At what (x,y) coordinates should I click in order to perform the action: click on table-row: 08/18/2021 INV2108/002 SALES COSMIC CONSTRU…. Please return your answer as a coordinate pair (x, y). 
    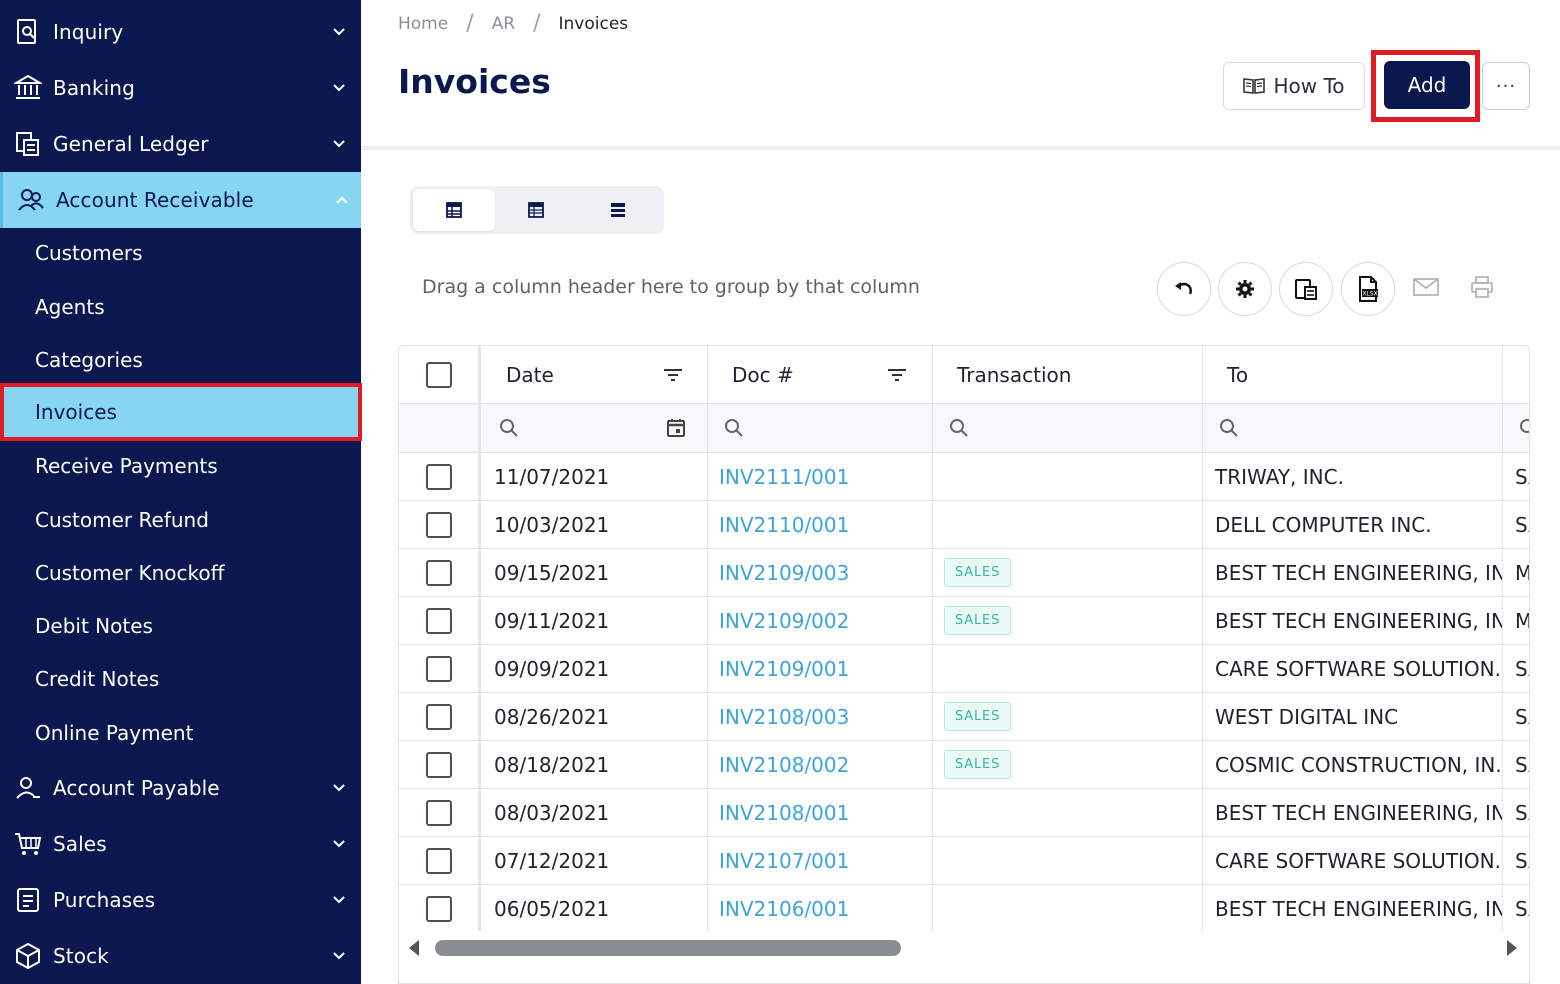
    Looking at the image, I should click on (964, 765).